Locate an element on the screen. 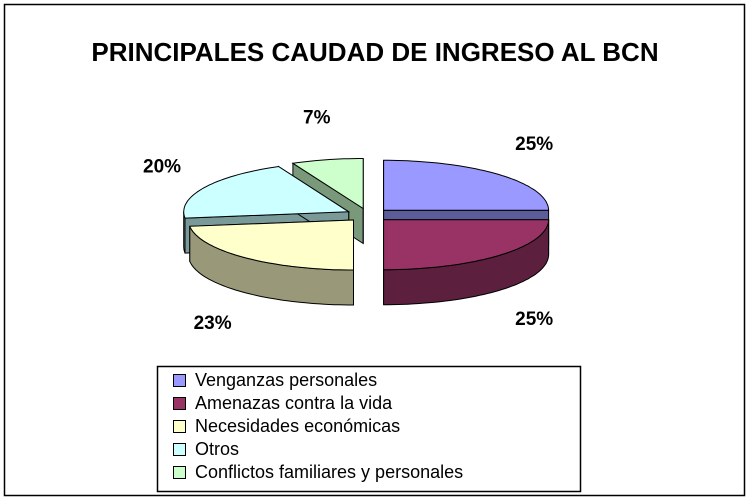  legend-label: Venganzas personales is located at coordinates (286, 380).